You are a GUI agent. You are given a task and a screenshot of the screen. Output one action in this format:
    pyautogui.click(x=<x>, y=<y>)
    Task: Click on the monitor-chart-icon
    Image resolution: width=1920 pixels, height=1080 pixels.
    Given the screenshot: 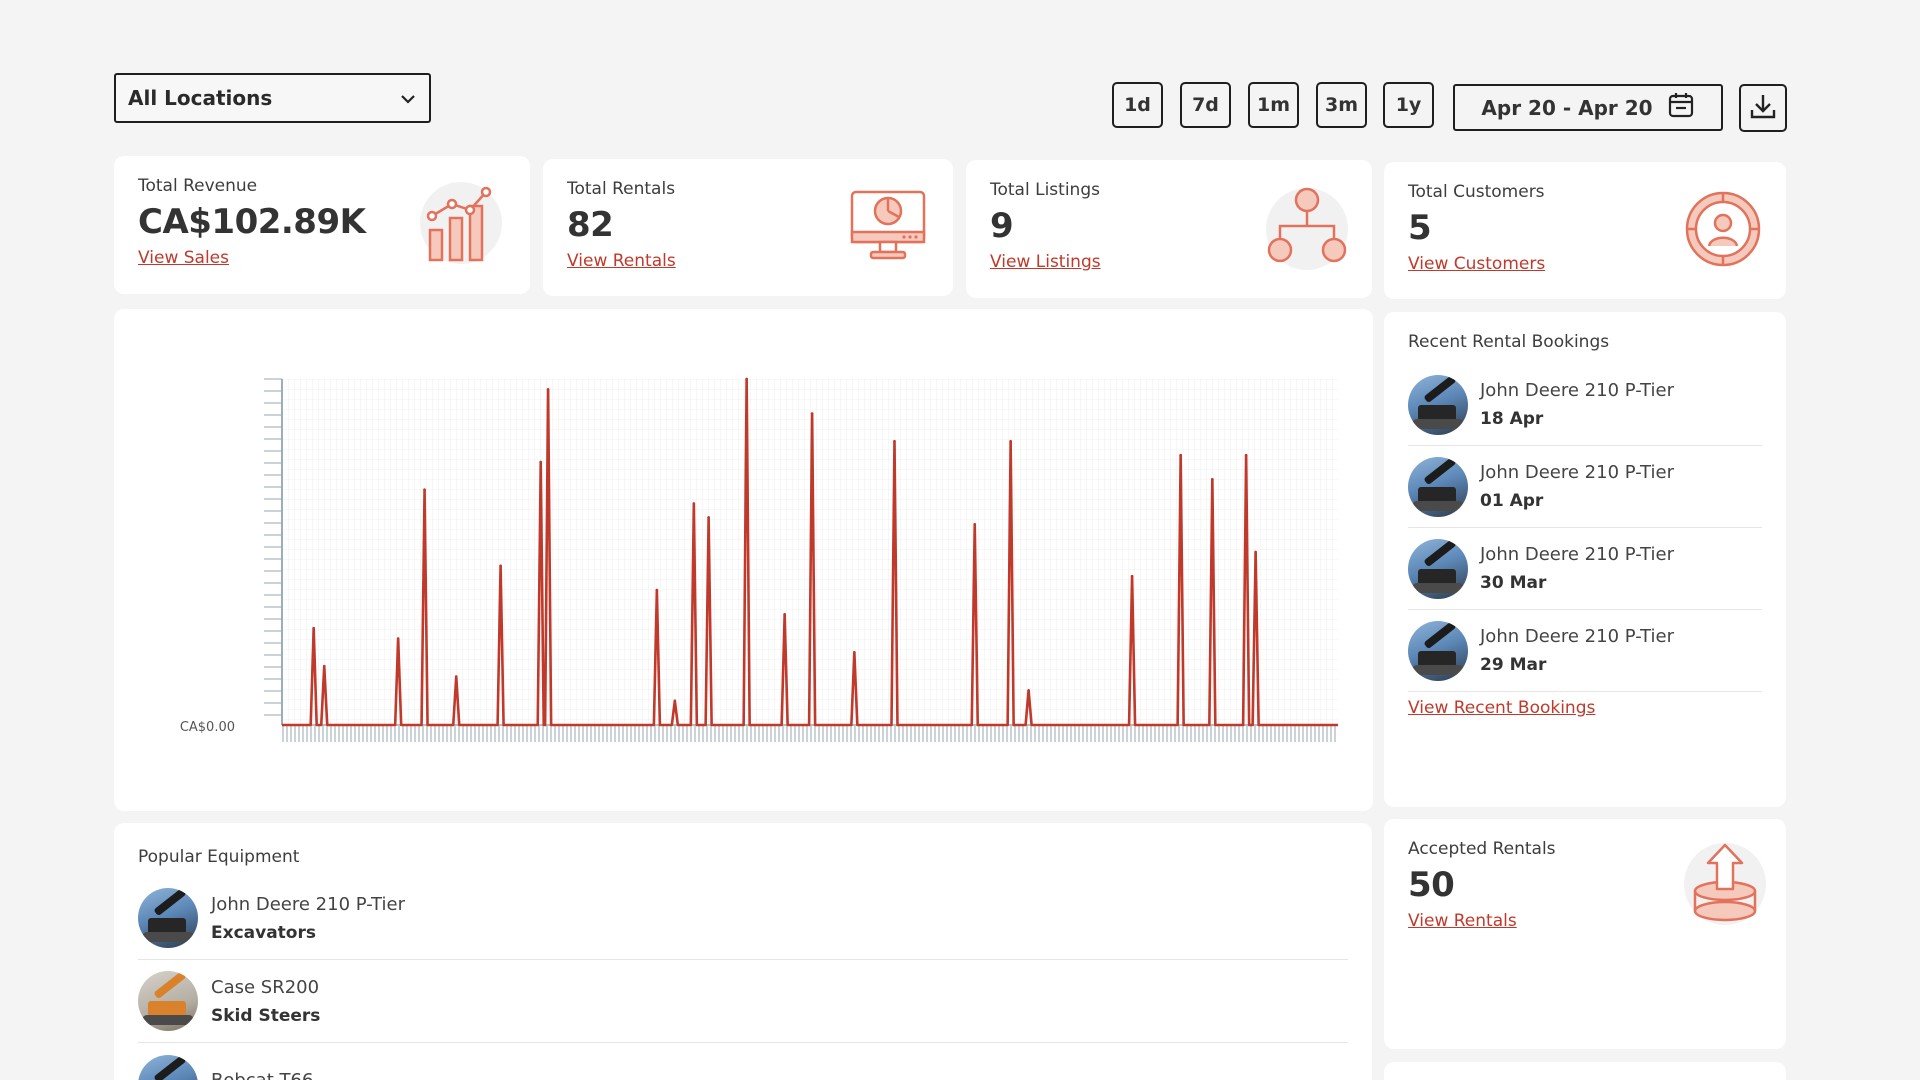 What is the action you would take?
    pyautogui.click(x=888, y=228)
    